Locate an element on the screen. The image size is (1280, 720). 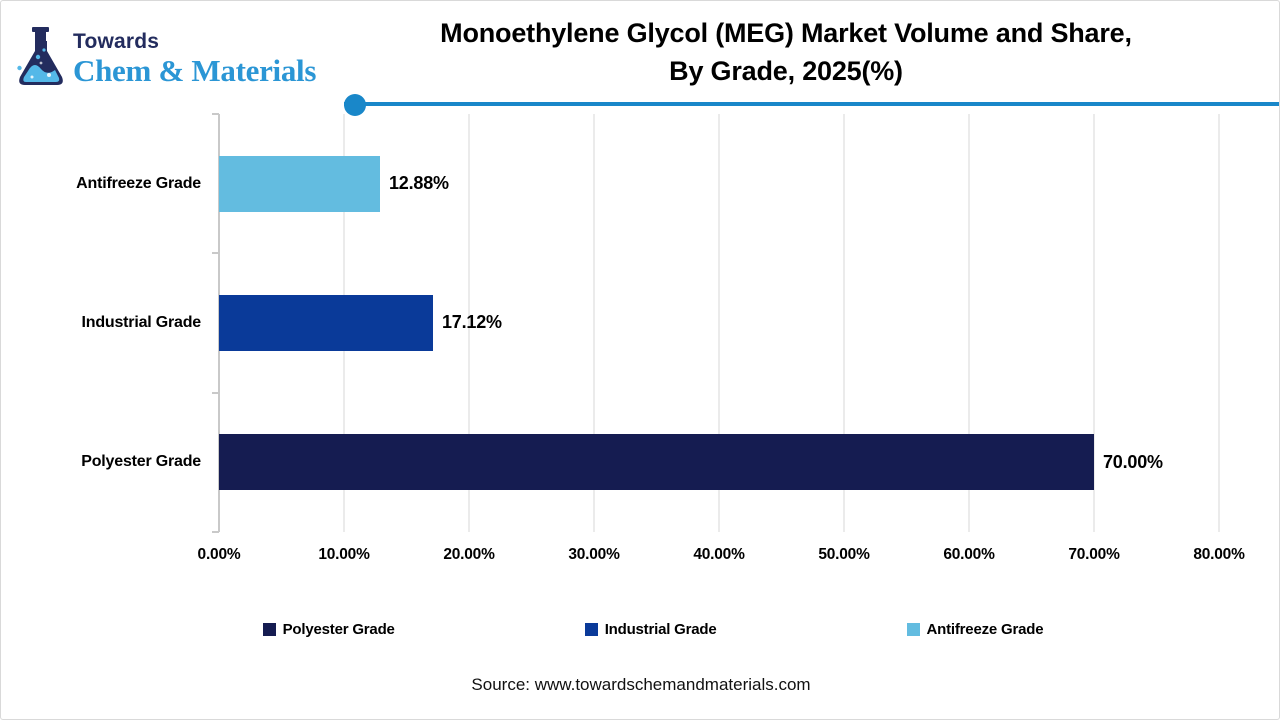
legend-item: Industrial Grade is located at coordinates (650, 629).